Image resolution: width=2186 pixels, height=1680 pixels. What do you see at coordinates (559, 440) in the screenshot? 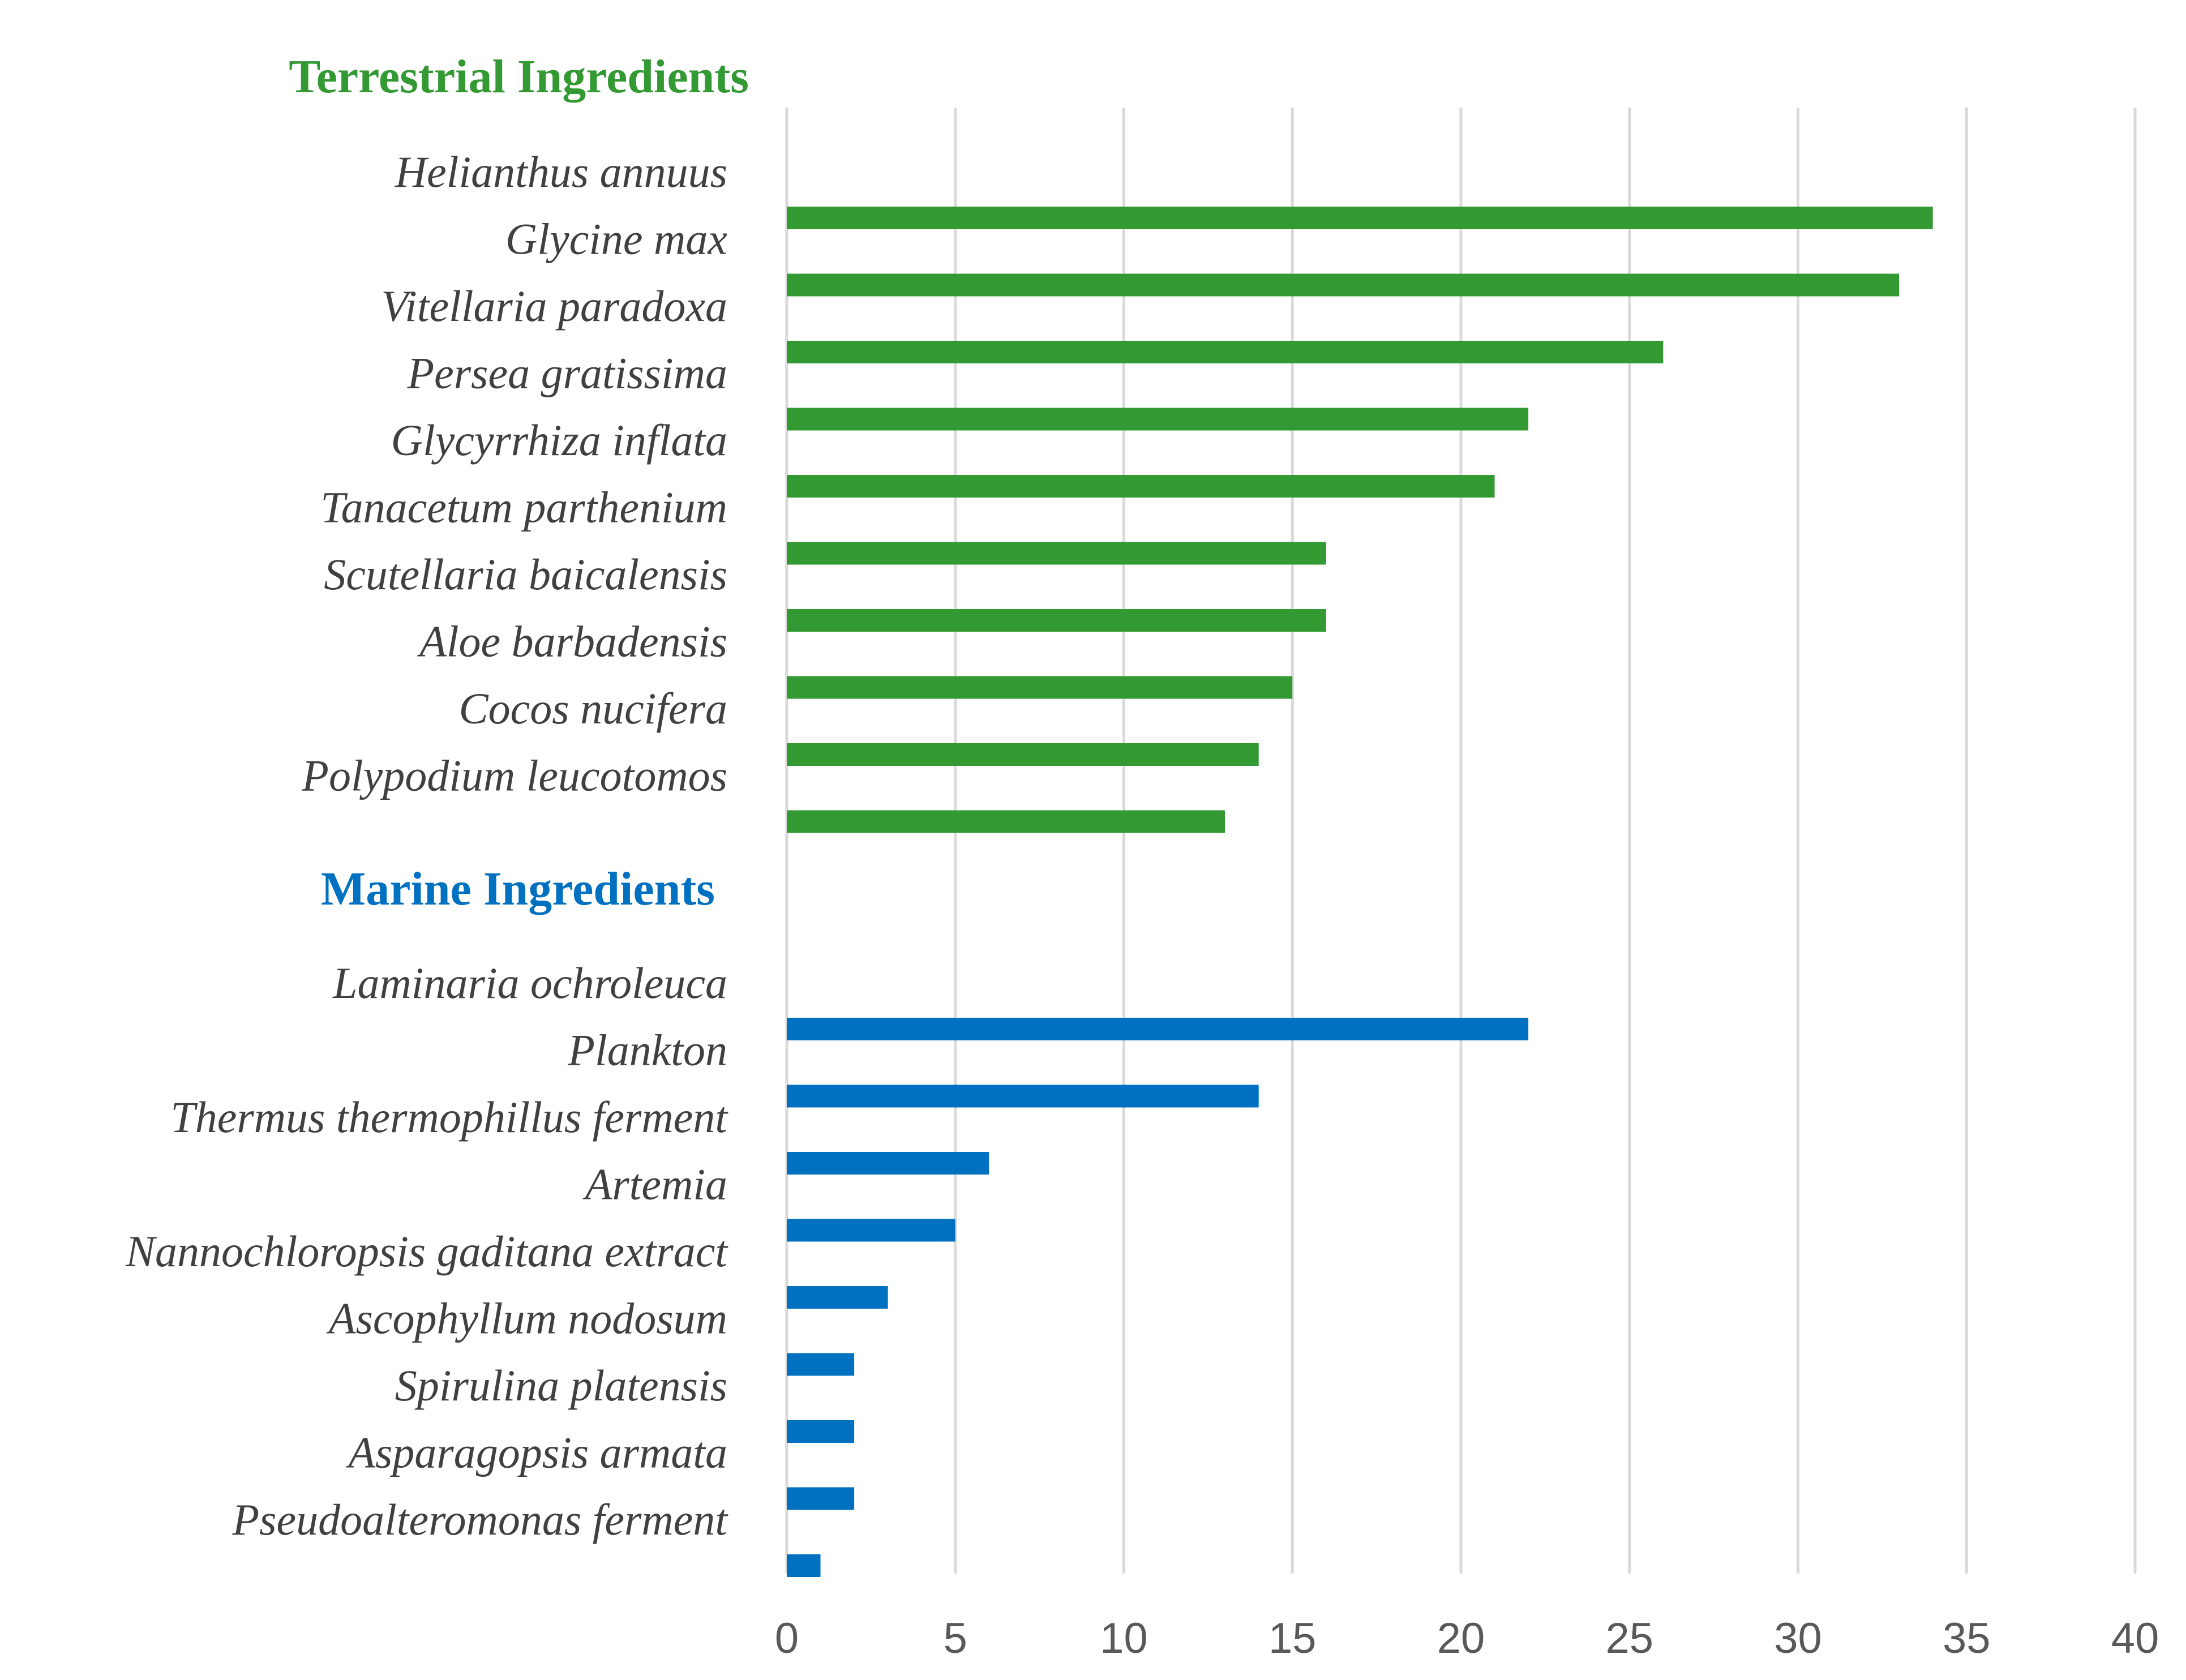
I see `category-label: Glycyrrhiza inflata` at bounding box center [559, 440].